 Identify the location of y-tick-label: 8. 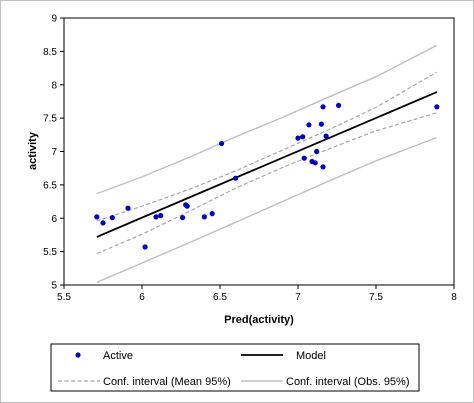
(54, 85).